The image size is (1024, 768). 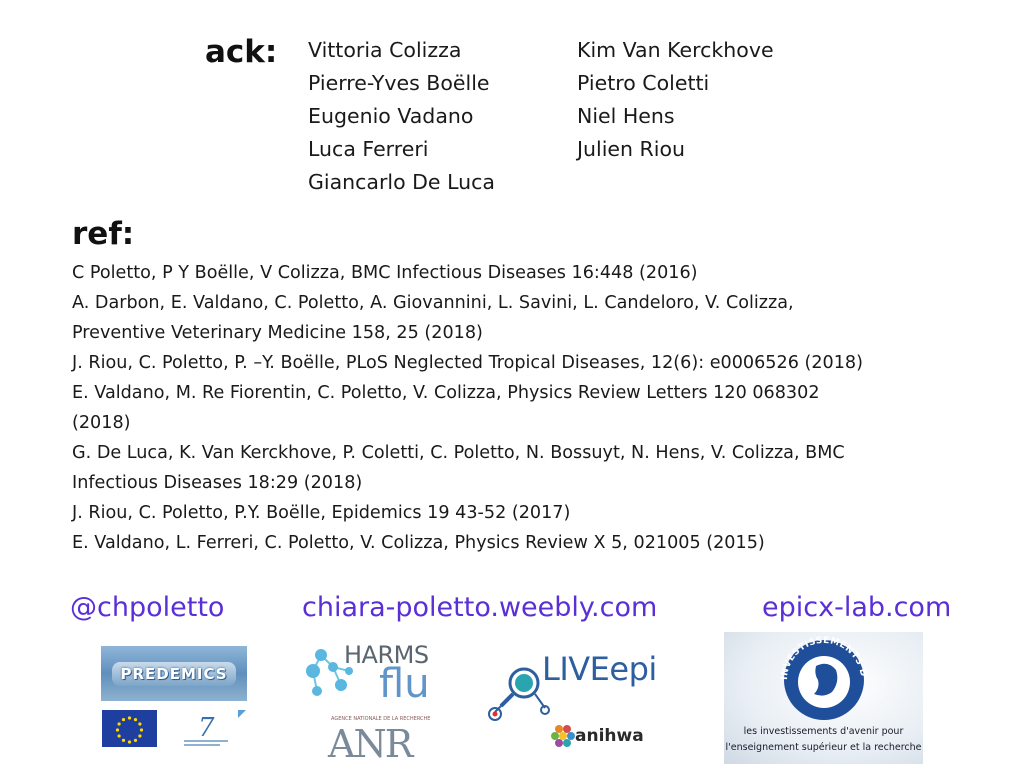 I want to click on reference-line: (2018), so click(x=101, y=423).